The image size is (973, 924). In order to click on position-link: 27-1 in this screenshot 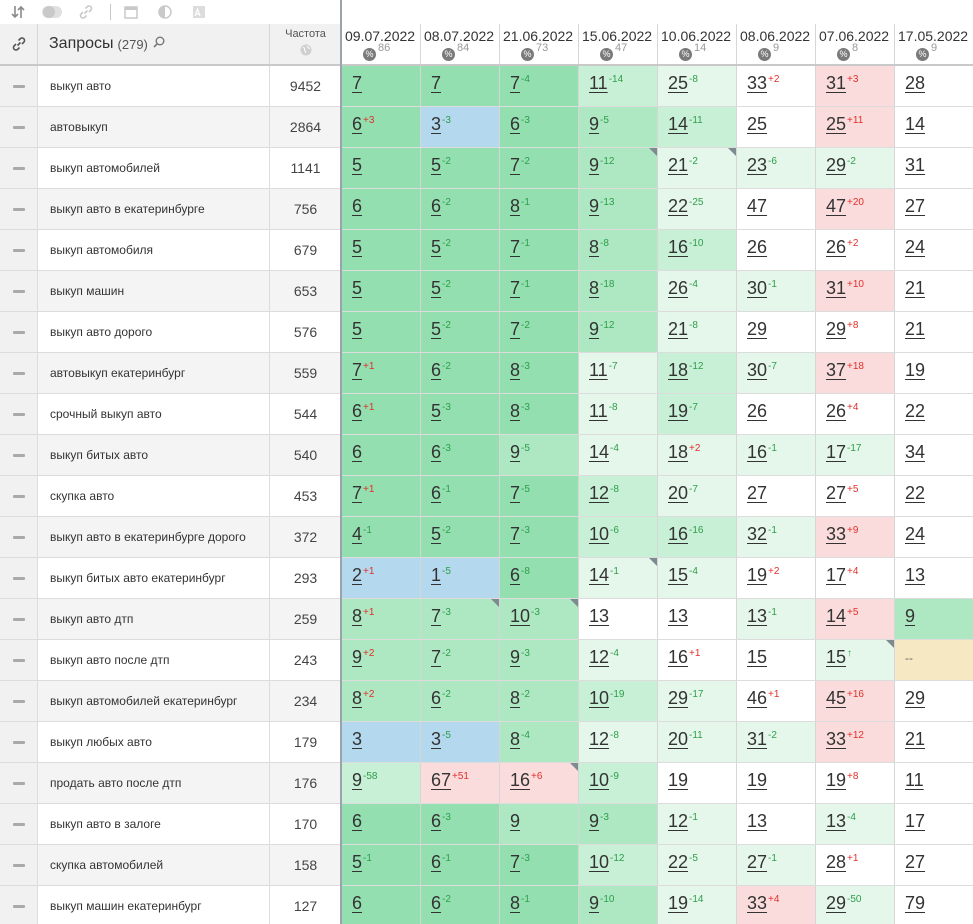, I will do `click(762, 862)`.